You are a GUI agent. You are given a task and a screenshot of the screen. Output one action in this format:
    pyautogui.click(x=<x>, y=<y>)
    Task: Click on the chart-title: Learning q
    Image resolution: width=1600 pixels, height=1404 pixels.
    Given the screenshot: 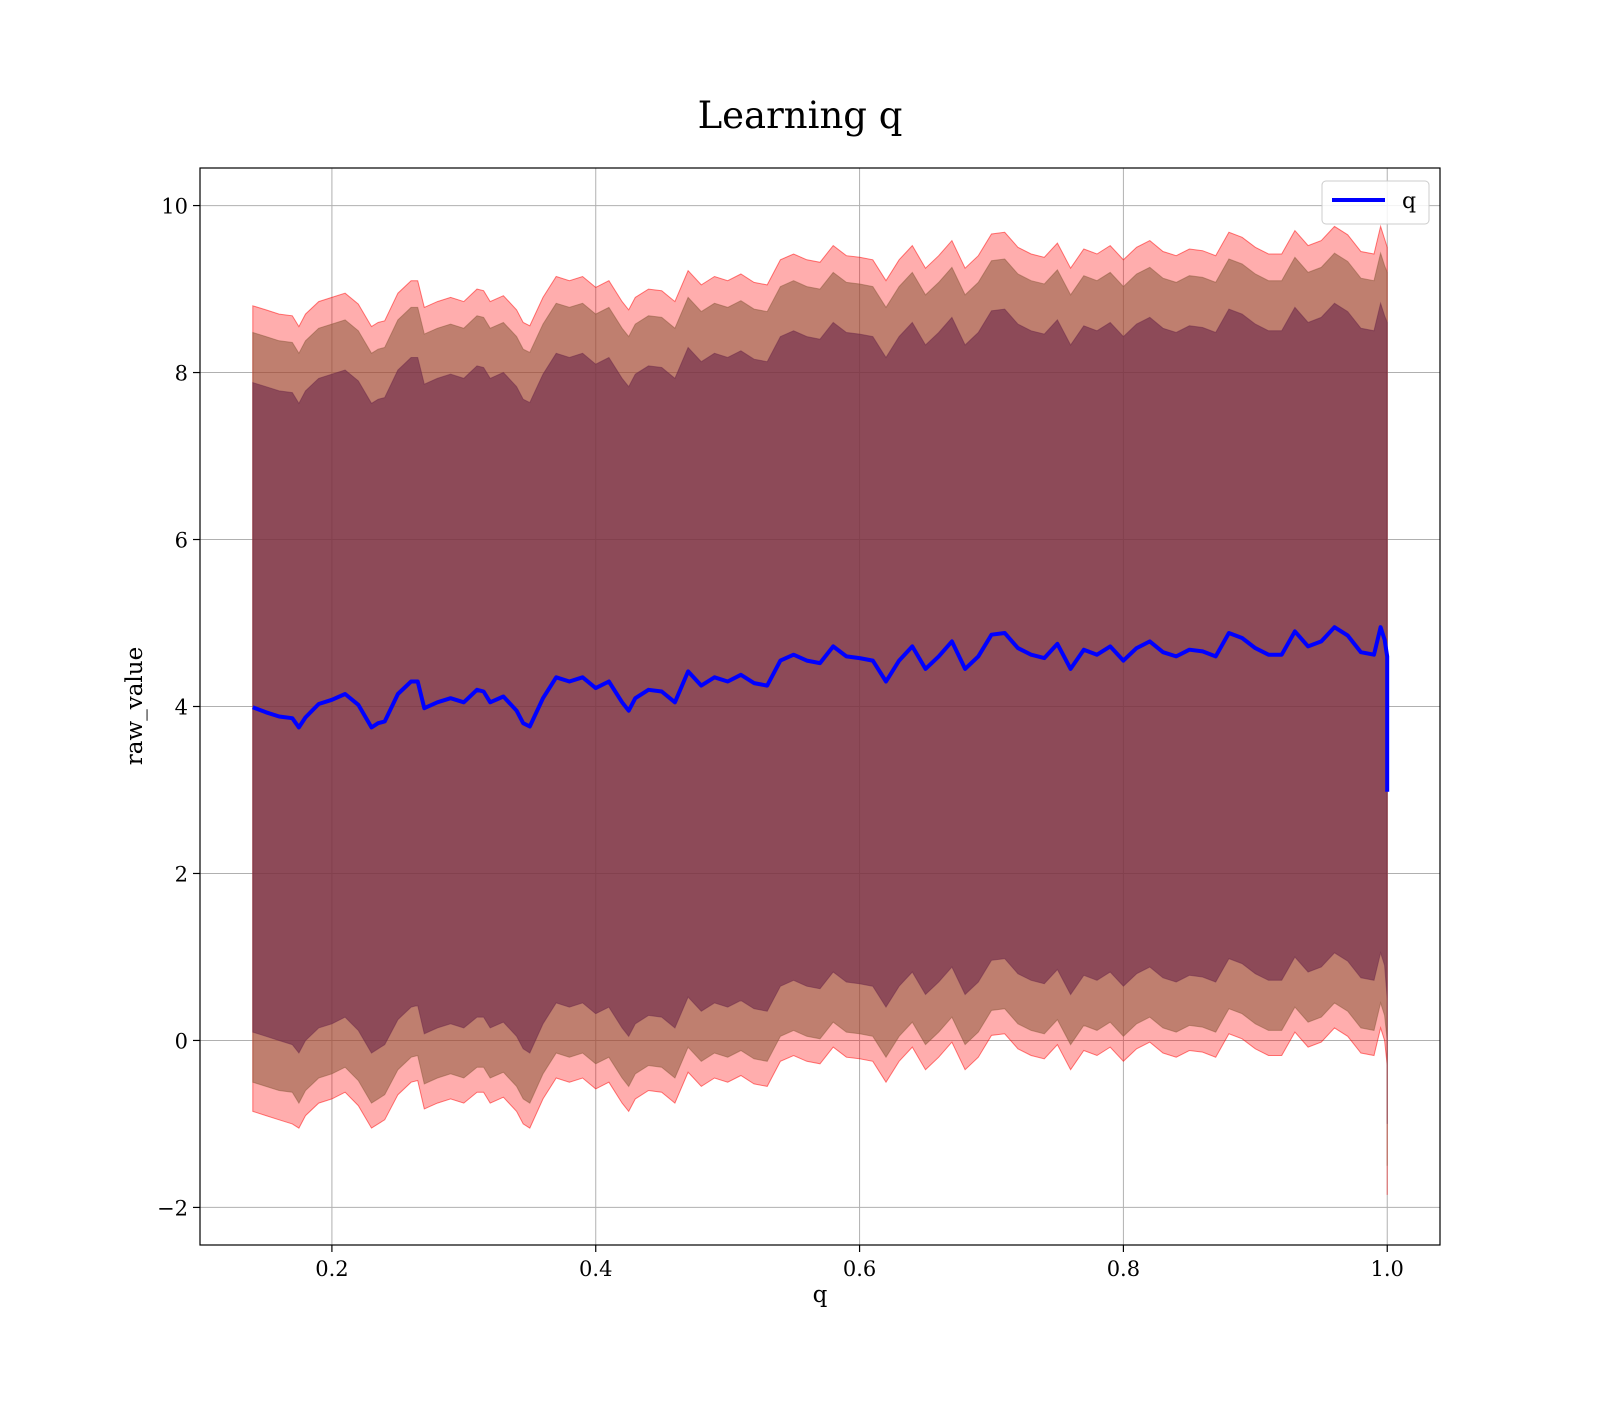 What is the action you would take?
    pyautogui.click(x=800, y=115)
    